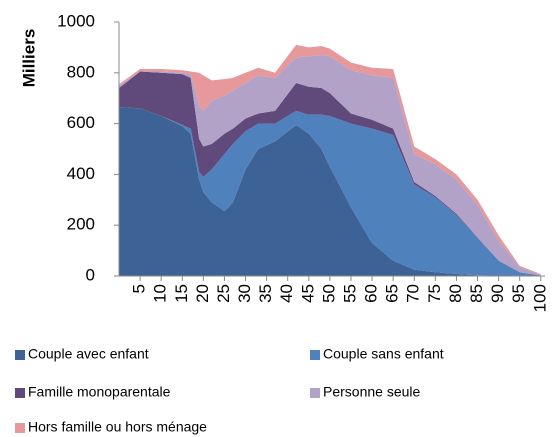  Describe the element at coordinates (371, 293) in the screenshot. I see `x-tick-label: 60` at that location.